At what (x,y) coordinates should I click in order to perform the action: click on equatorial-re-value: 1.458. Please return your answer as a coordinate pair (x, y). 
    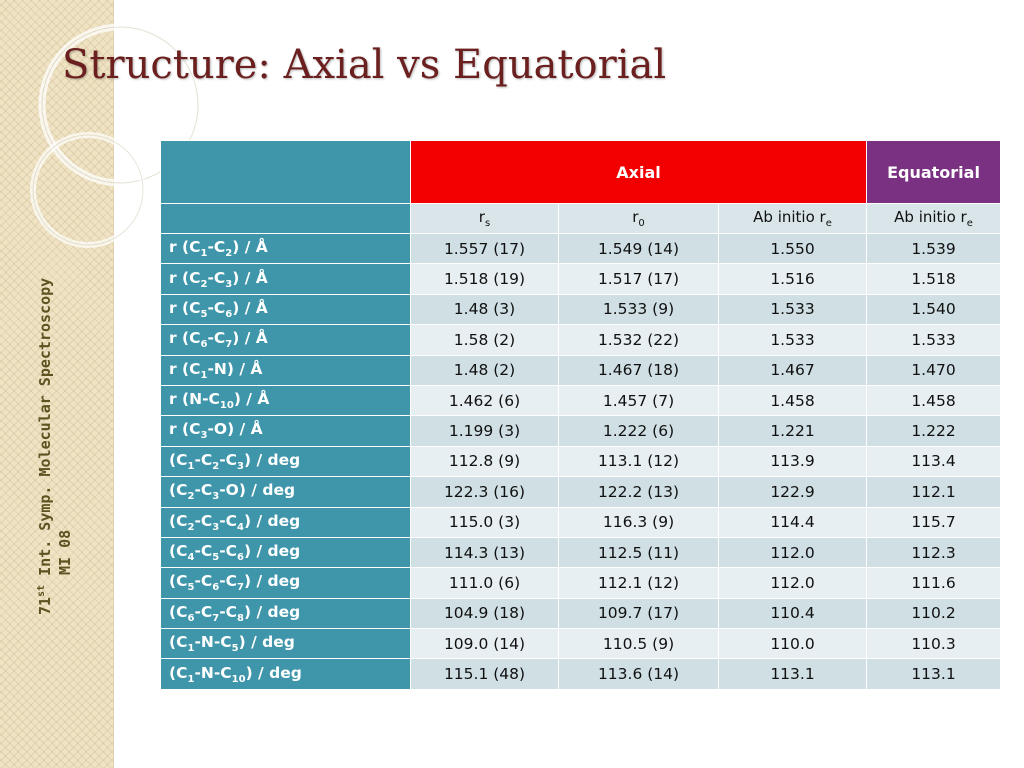
    Looking at the image, I should click on (933, 400).